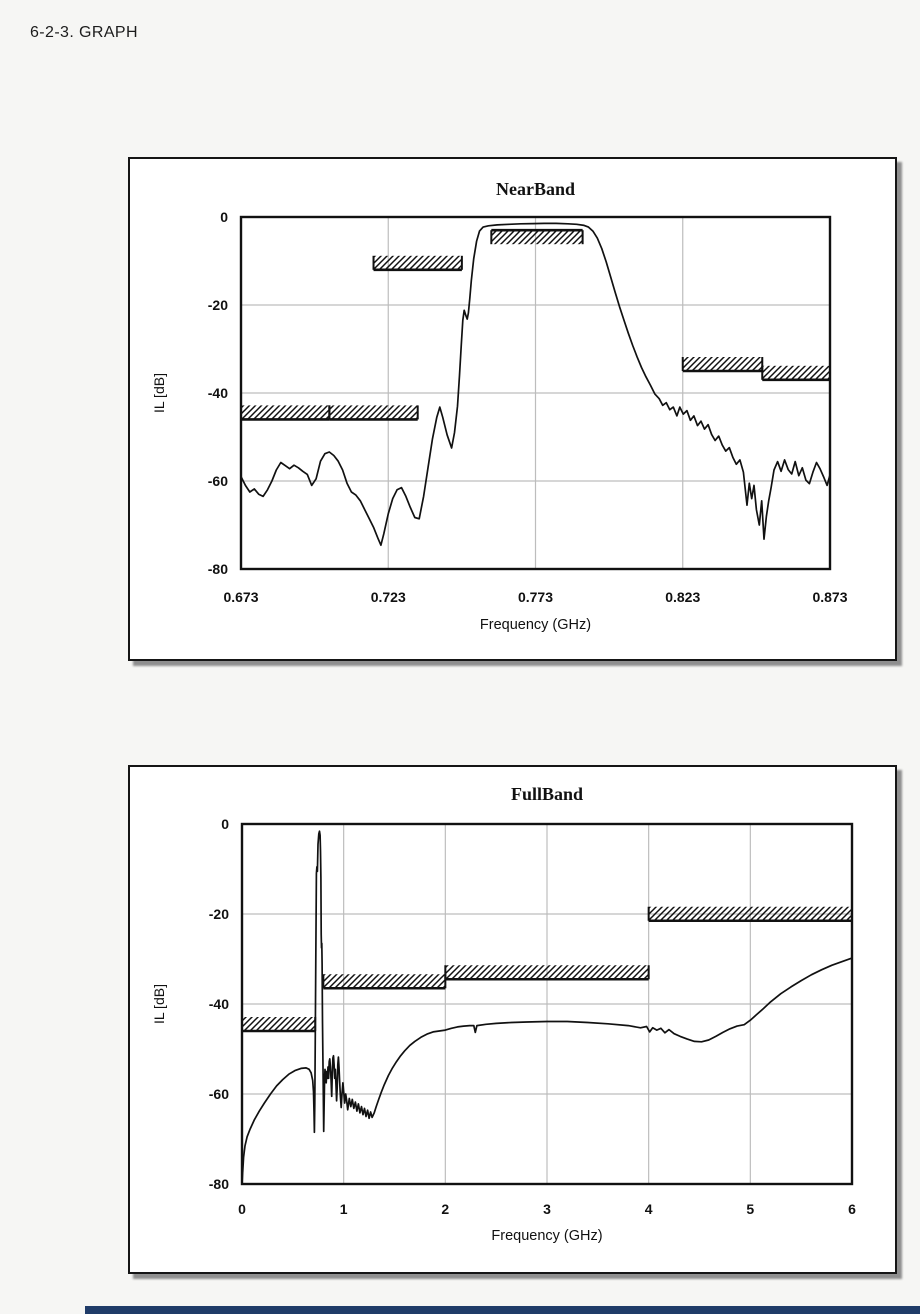 Image resolution: width=920 pixels, height=1314 pixels. Describe the element at coordinates (547, 1209) in the screenshot. I see `x-tick-label: 3` at that location.